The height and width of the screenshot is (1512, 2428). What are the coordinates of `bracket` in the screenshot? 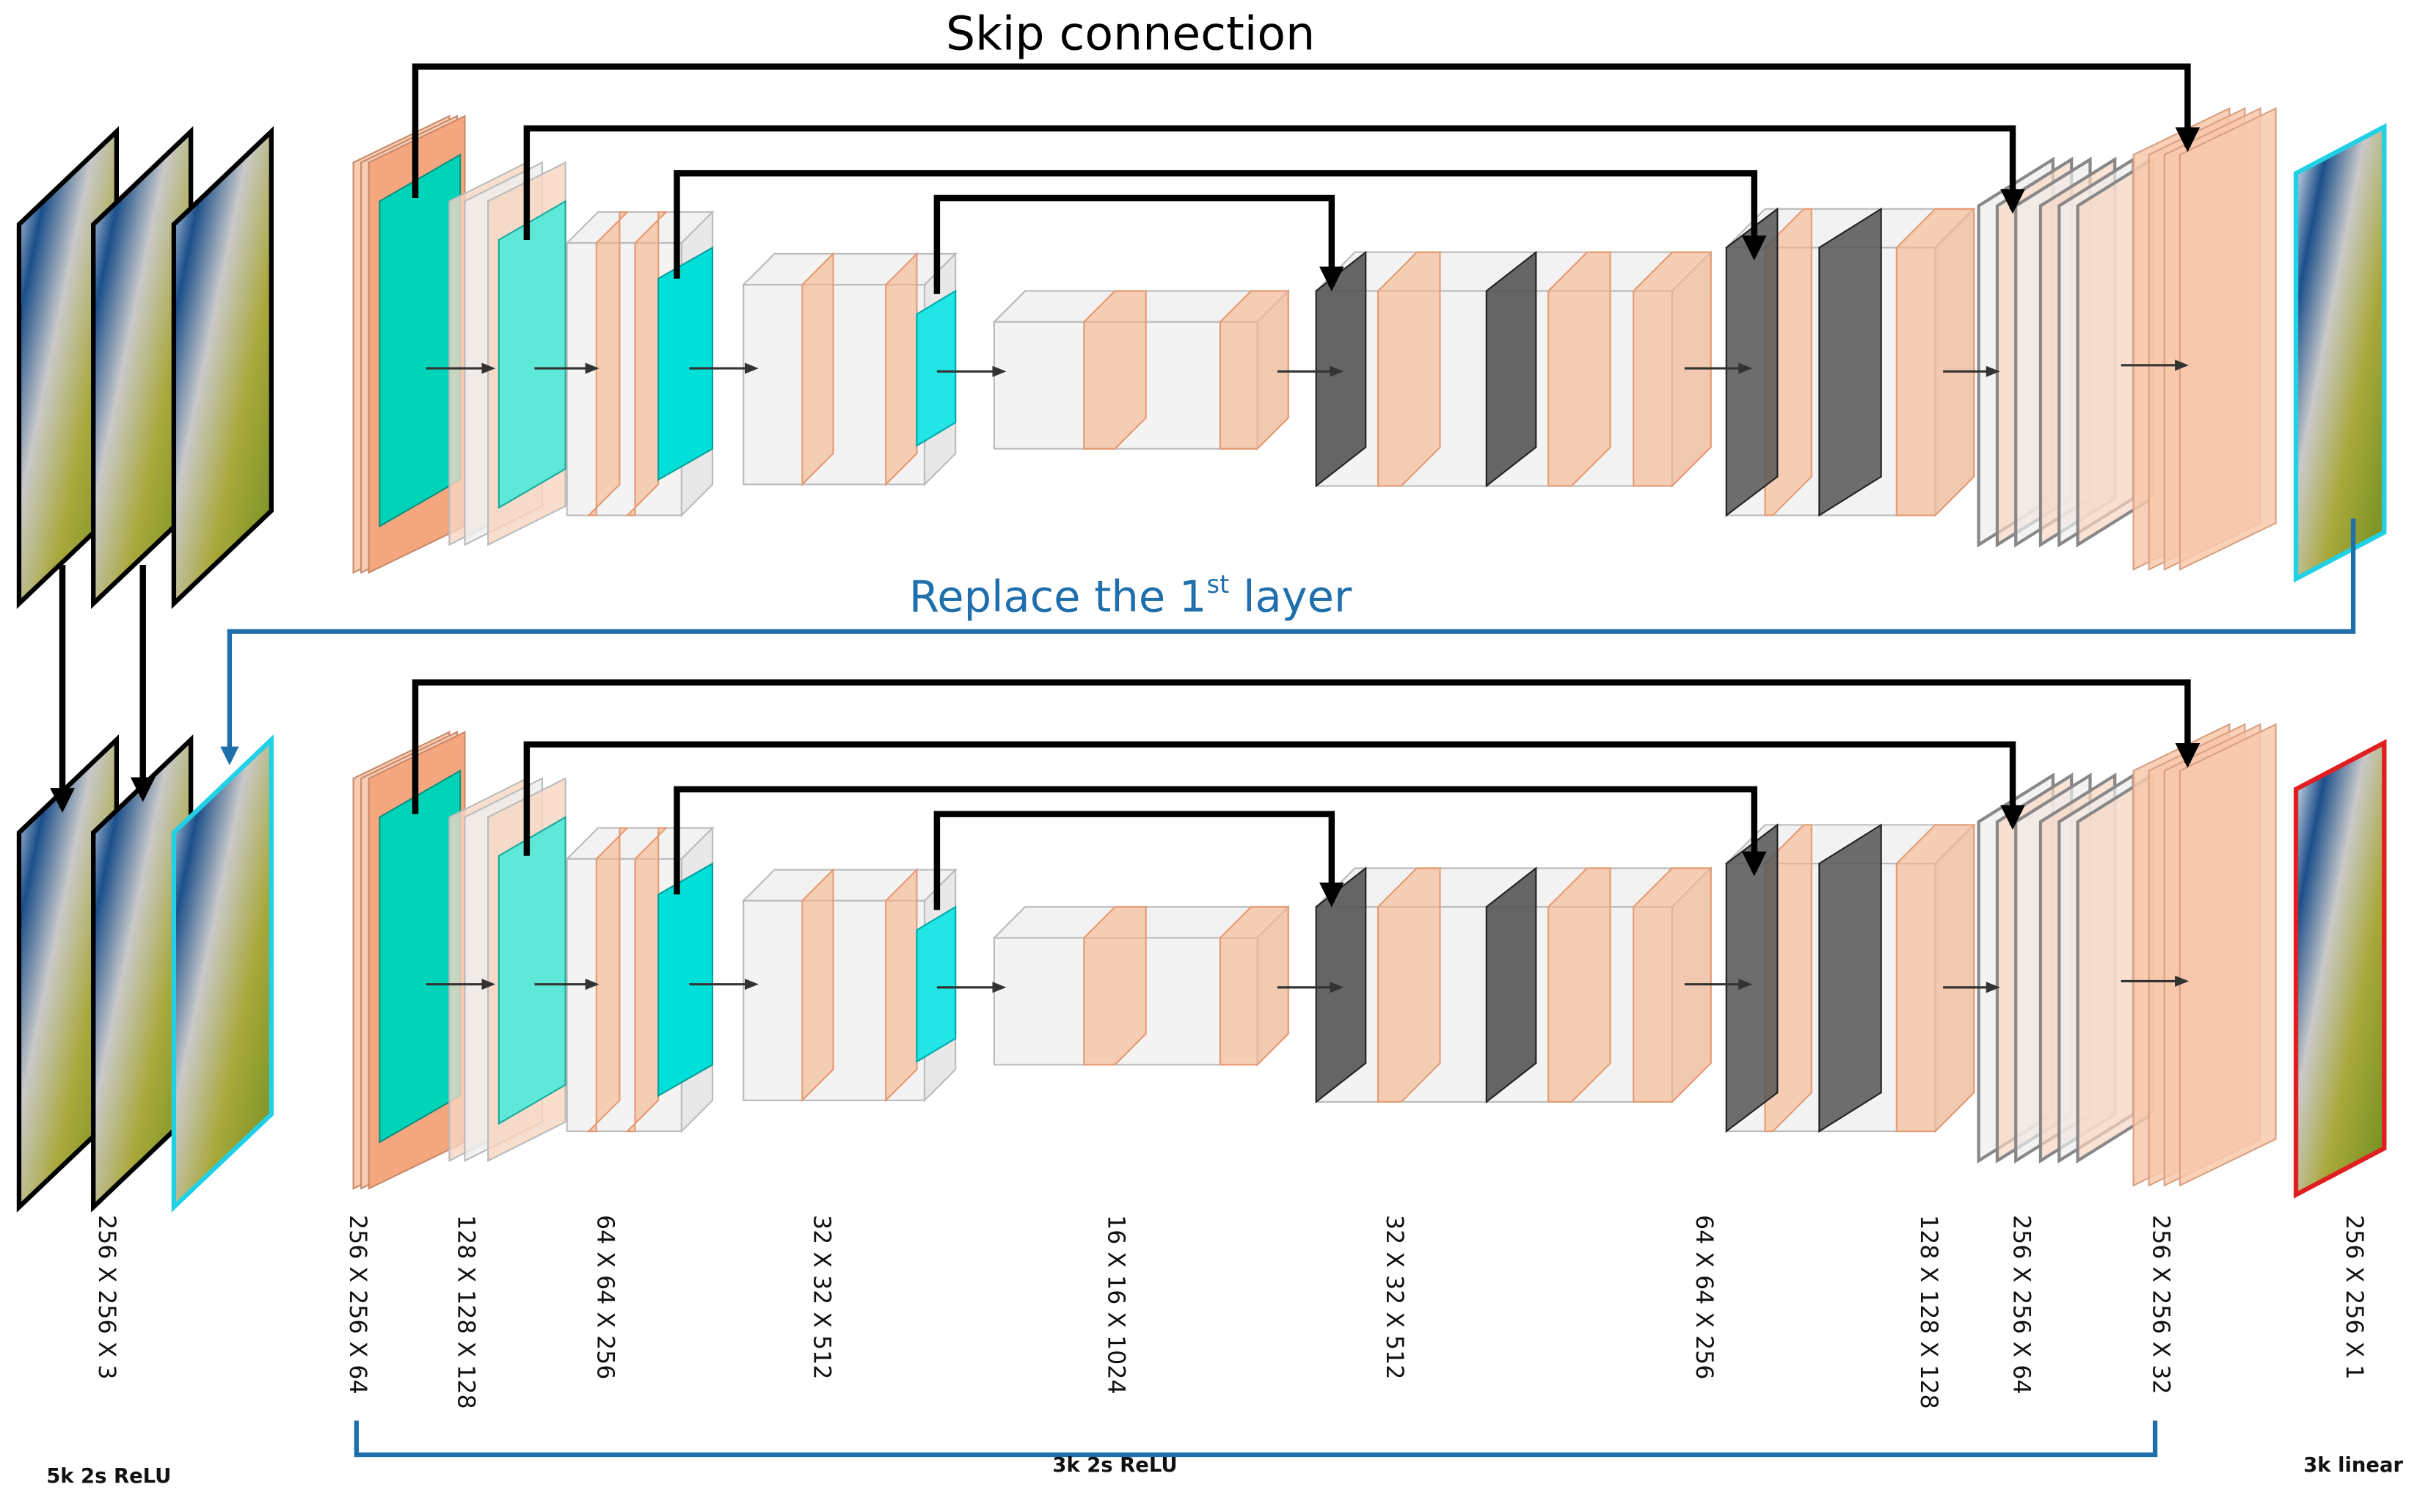 It's located at (1256, 1439).